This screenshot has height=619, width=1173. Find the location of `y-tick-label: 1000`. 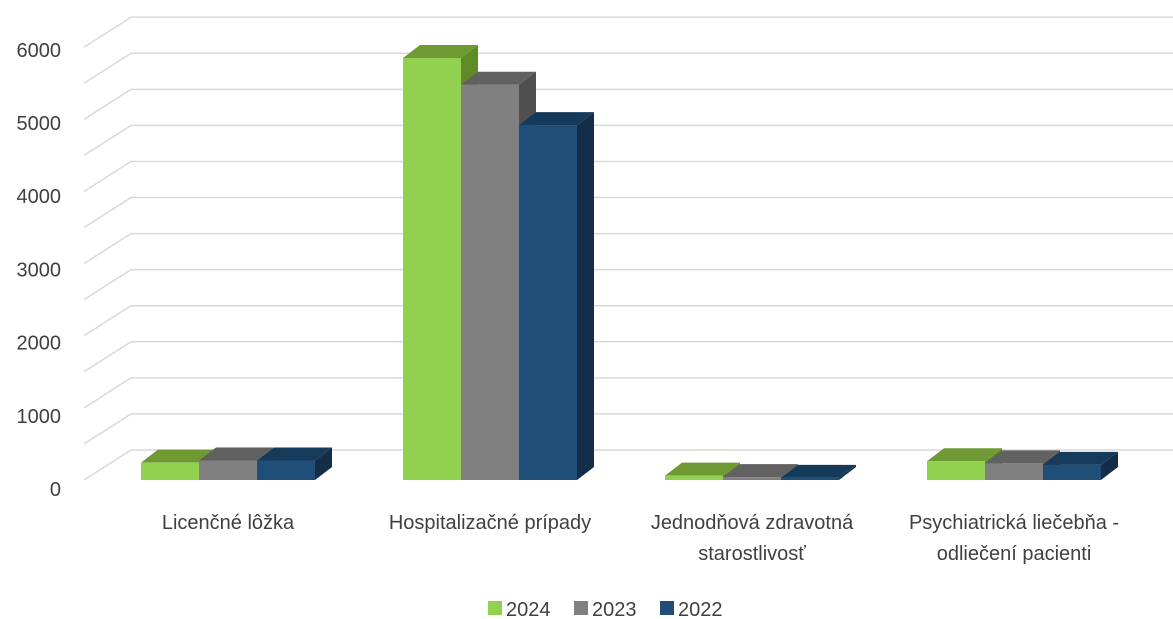

y-tick-label: 1000 is located at coordinates (39, 417).